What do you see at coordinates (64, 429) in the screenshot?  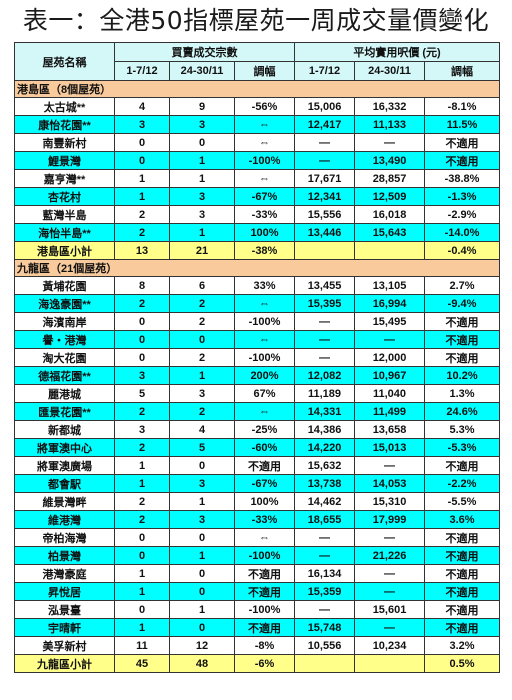 I see `estate-name-cell: 新都城` at bounding box center [64, 429].